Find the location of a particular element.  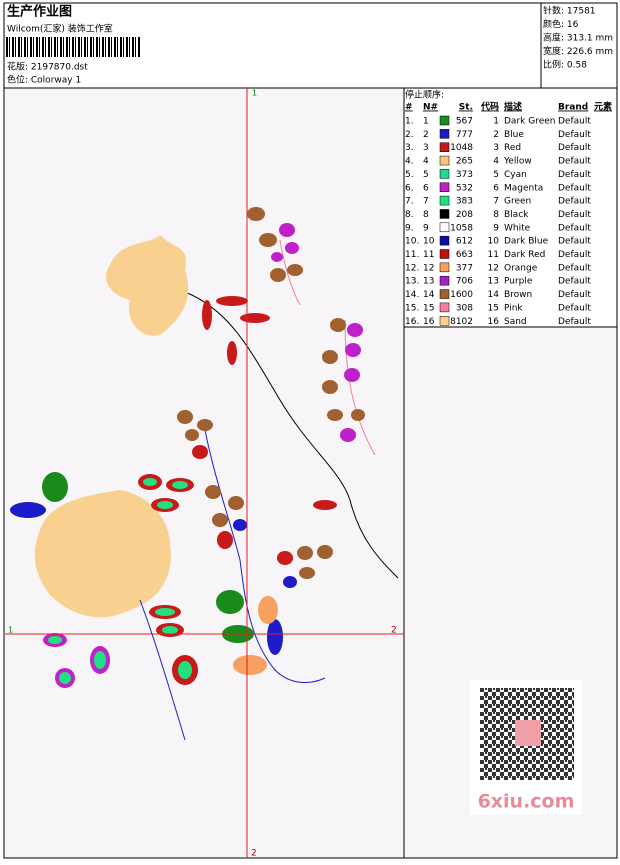

row-n: 2 is located at coordinates (426, 135).